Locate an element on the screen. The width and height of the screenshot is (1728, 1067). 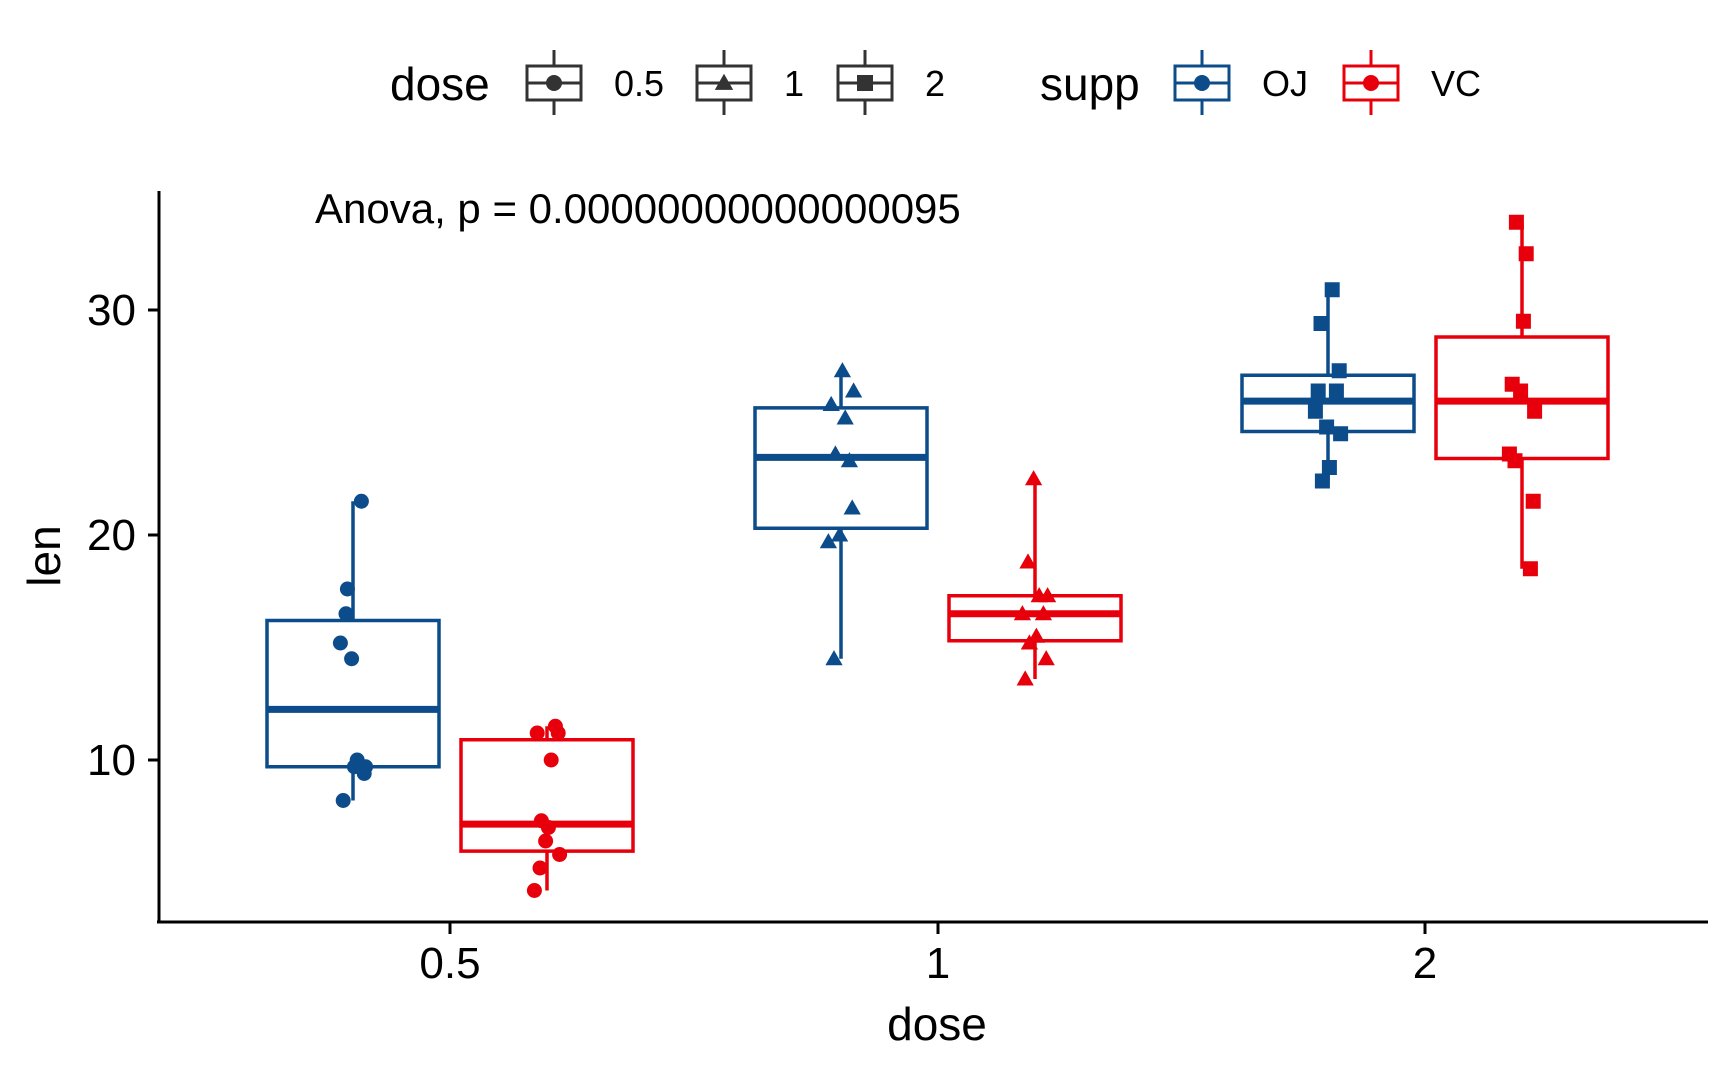
legend-supp-entries: OJ VC is located at coordinates (1327, 82).